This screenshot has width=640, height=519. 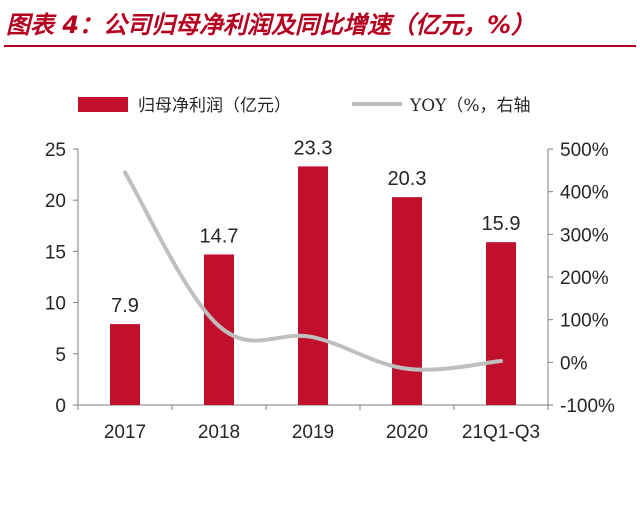 What do you see at coordinates (125, 432) in the screenshot?
I see `x-axis-tick-label: 2017` at bounding box center [125, 432].